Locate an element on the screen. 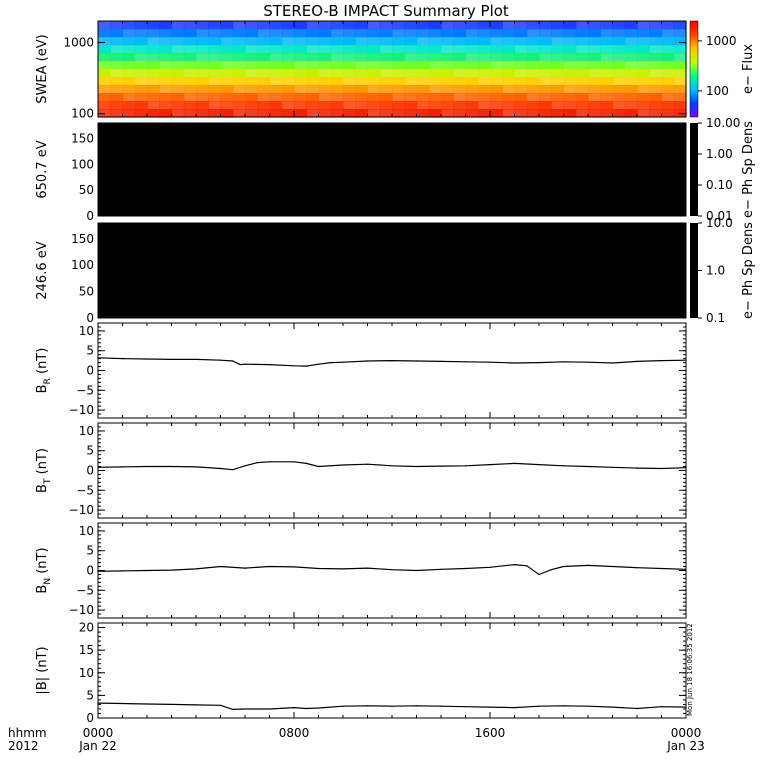 The width and height of the screenshot is (780, 780). y-tick-label: −10 is located at coordinates (81, 510).